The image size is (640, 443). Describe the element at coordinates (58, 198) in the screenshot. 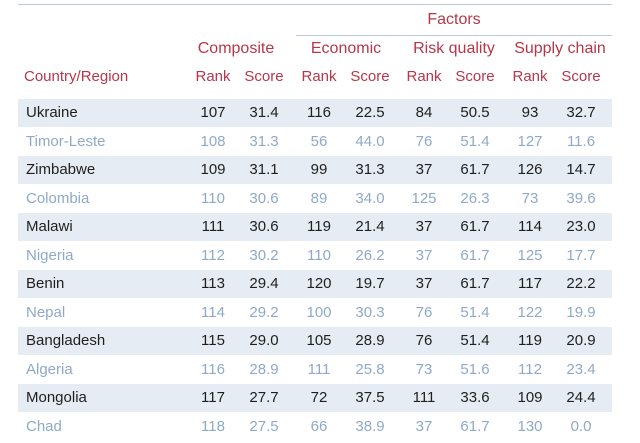

I see `country-cell: Colombia` at that location.